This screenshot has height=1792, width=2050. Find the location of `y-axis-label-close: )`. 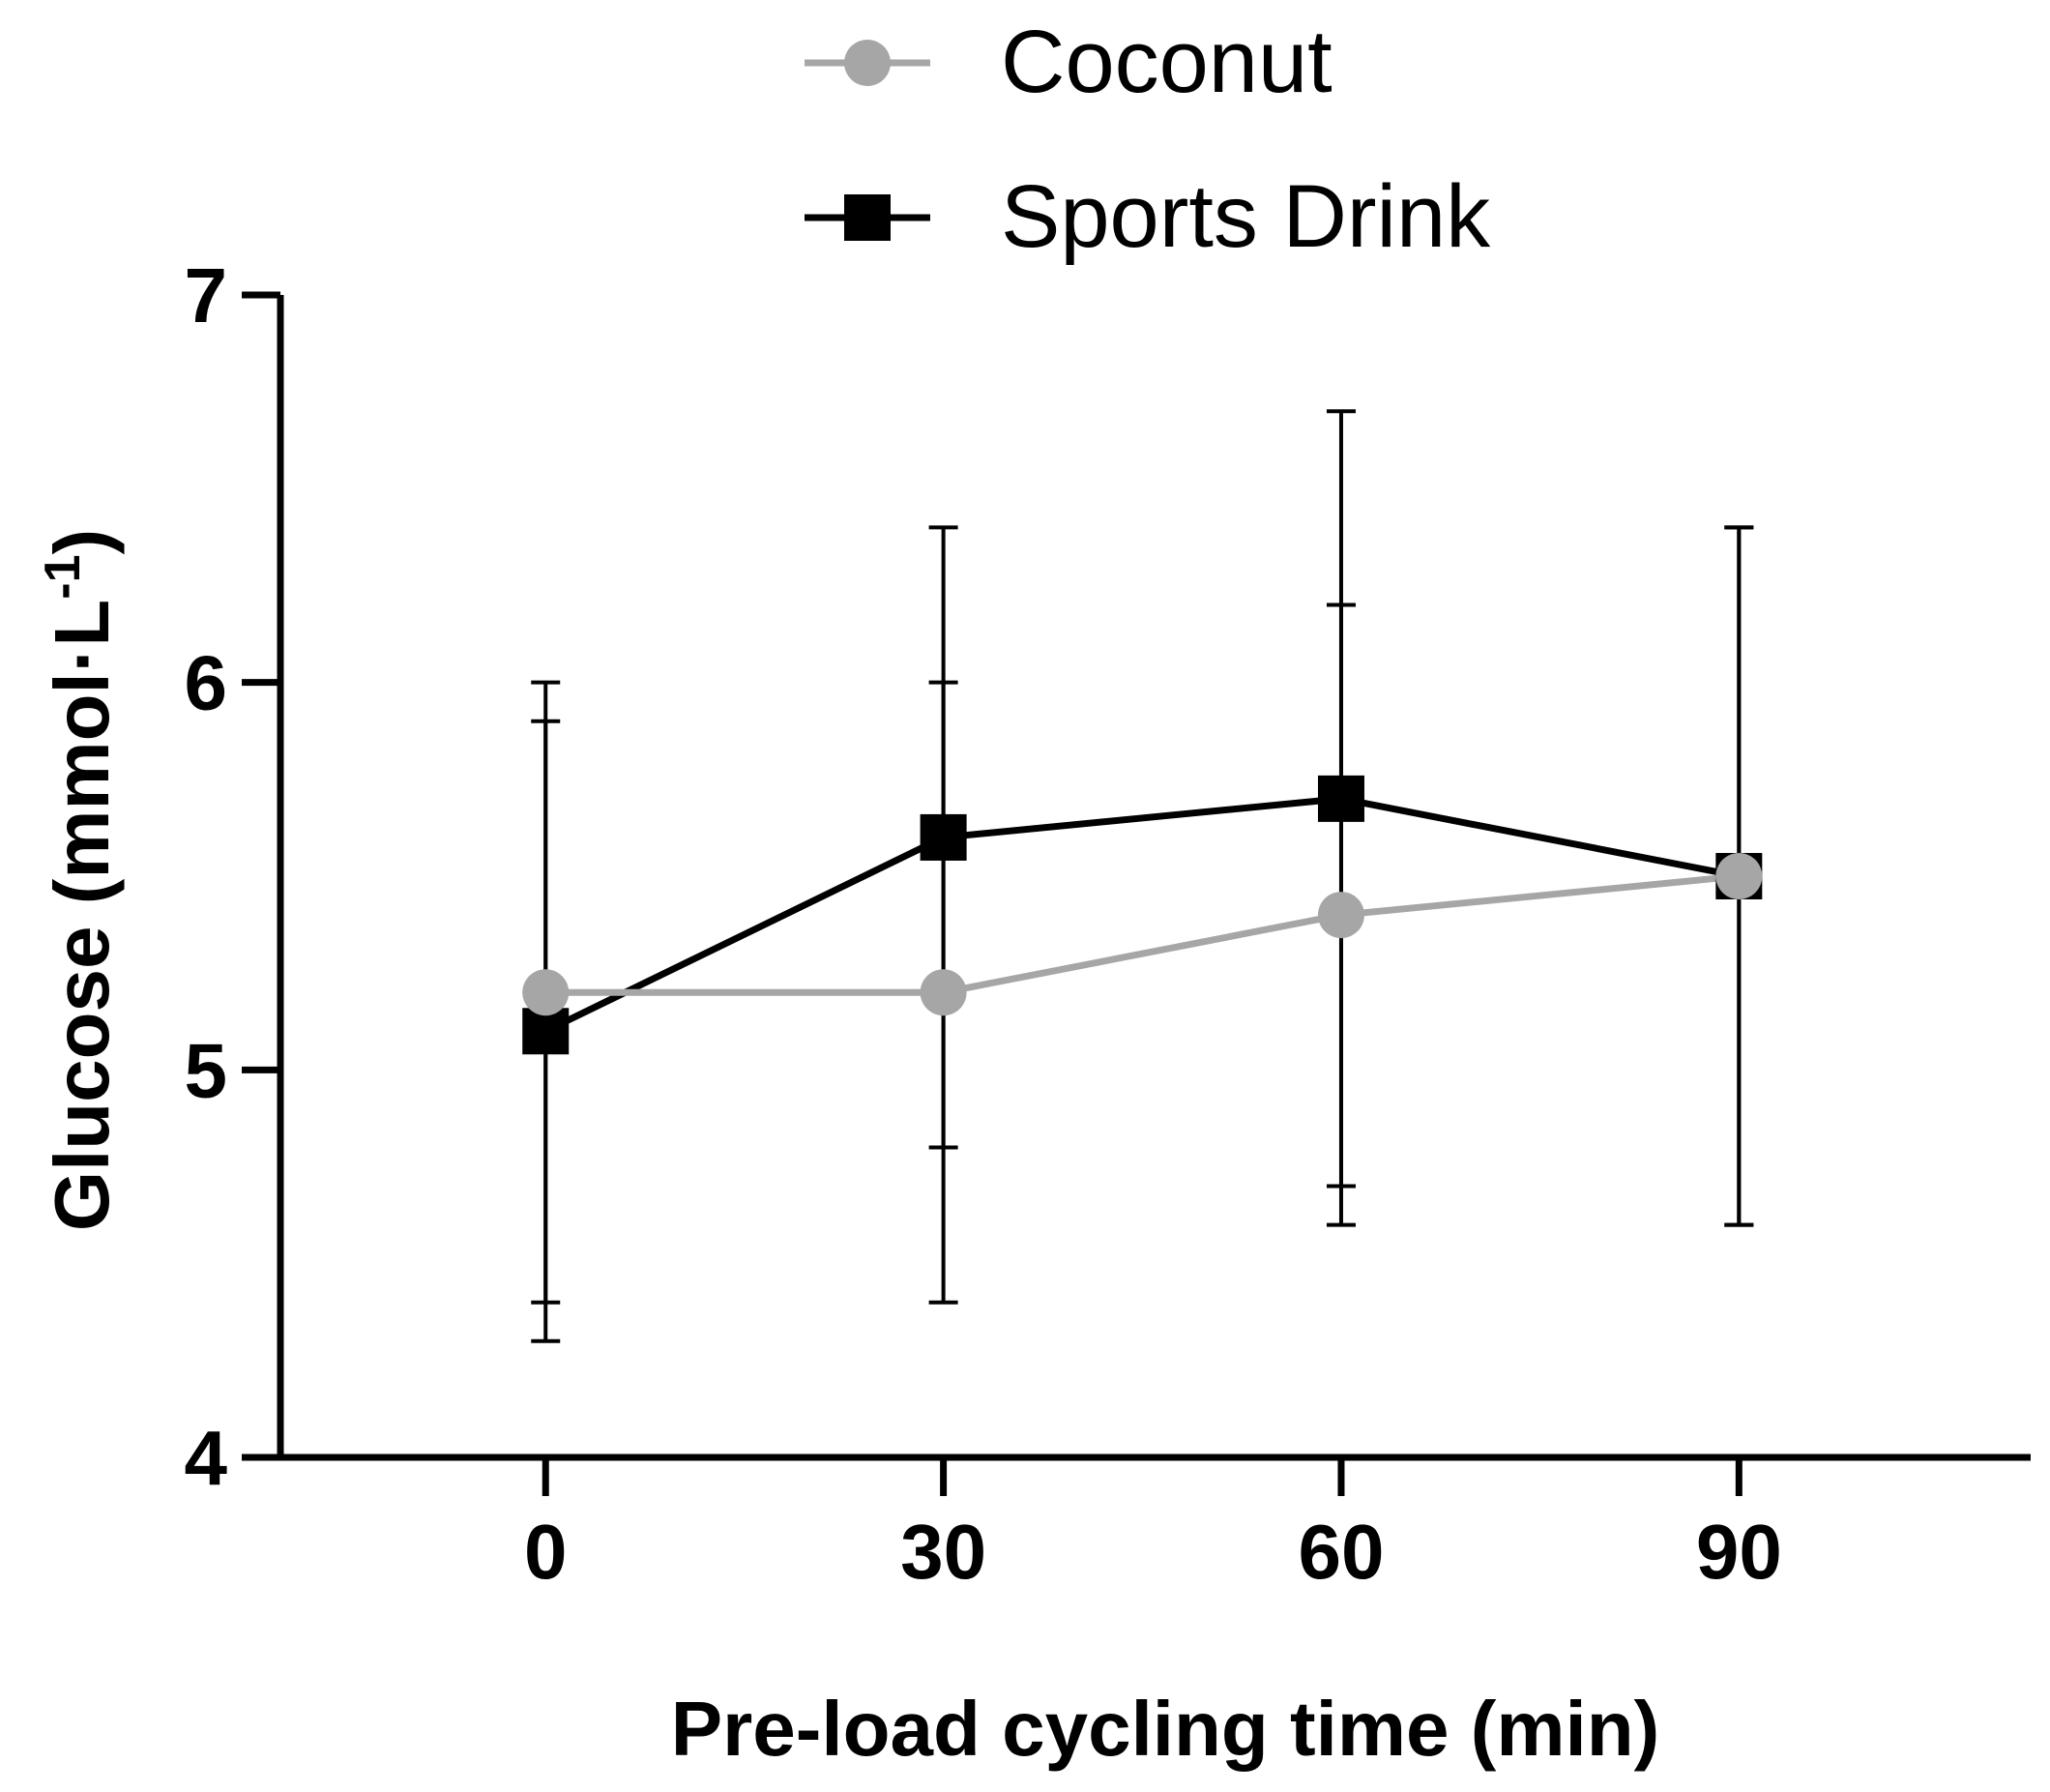

y-axis-label-close: ) is located at coordinates (82, 542).